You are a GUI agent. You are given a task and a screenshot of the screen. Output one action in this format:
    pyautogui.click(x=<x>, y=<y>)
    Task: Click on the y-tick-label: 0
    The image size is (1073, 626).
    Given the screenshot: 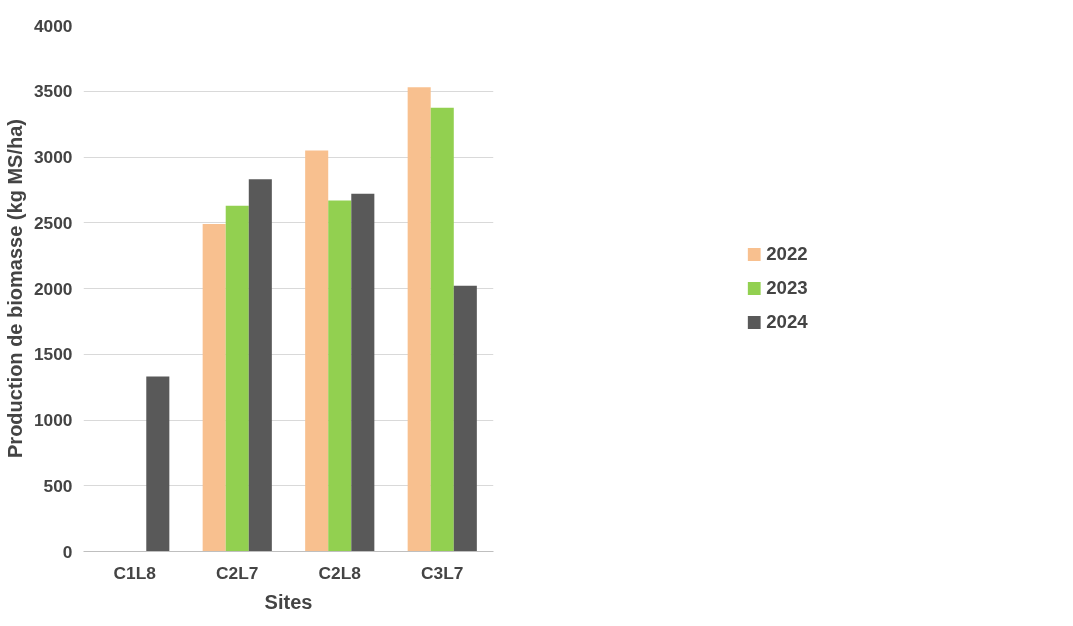 What is the action you would take?
    pyautogui.click(x=67, y=551)
    